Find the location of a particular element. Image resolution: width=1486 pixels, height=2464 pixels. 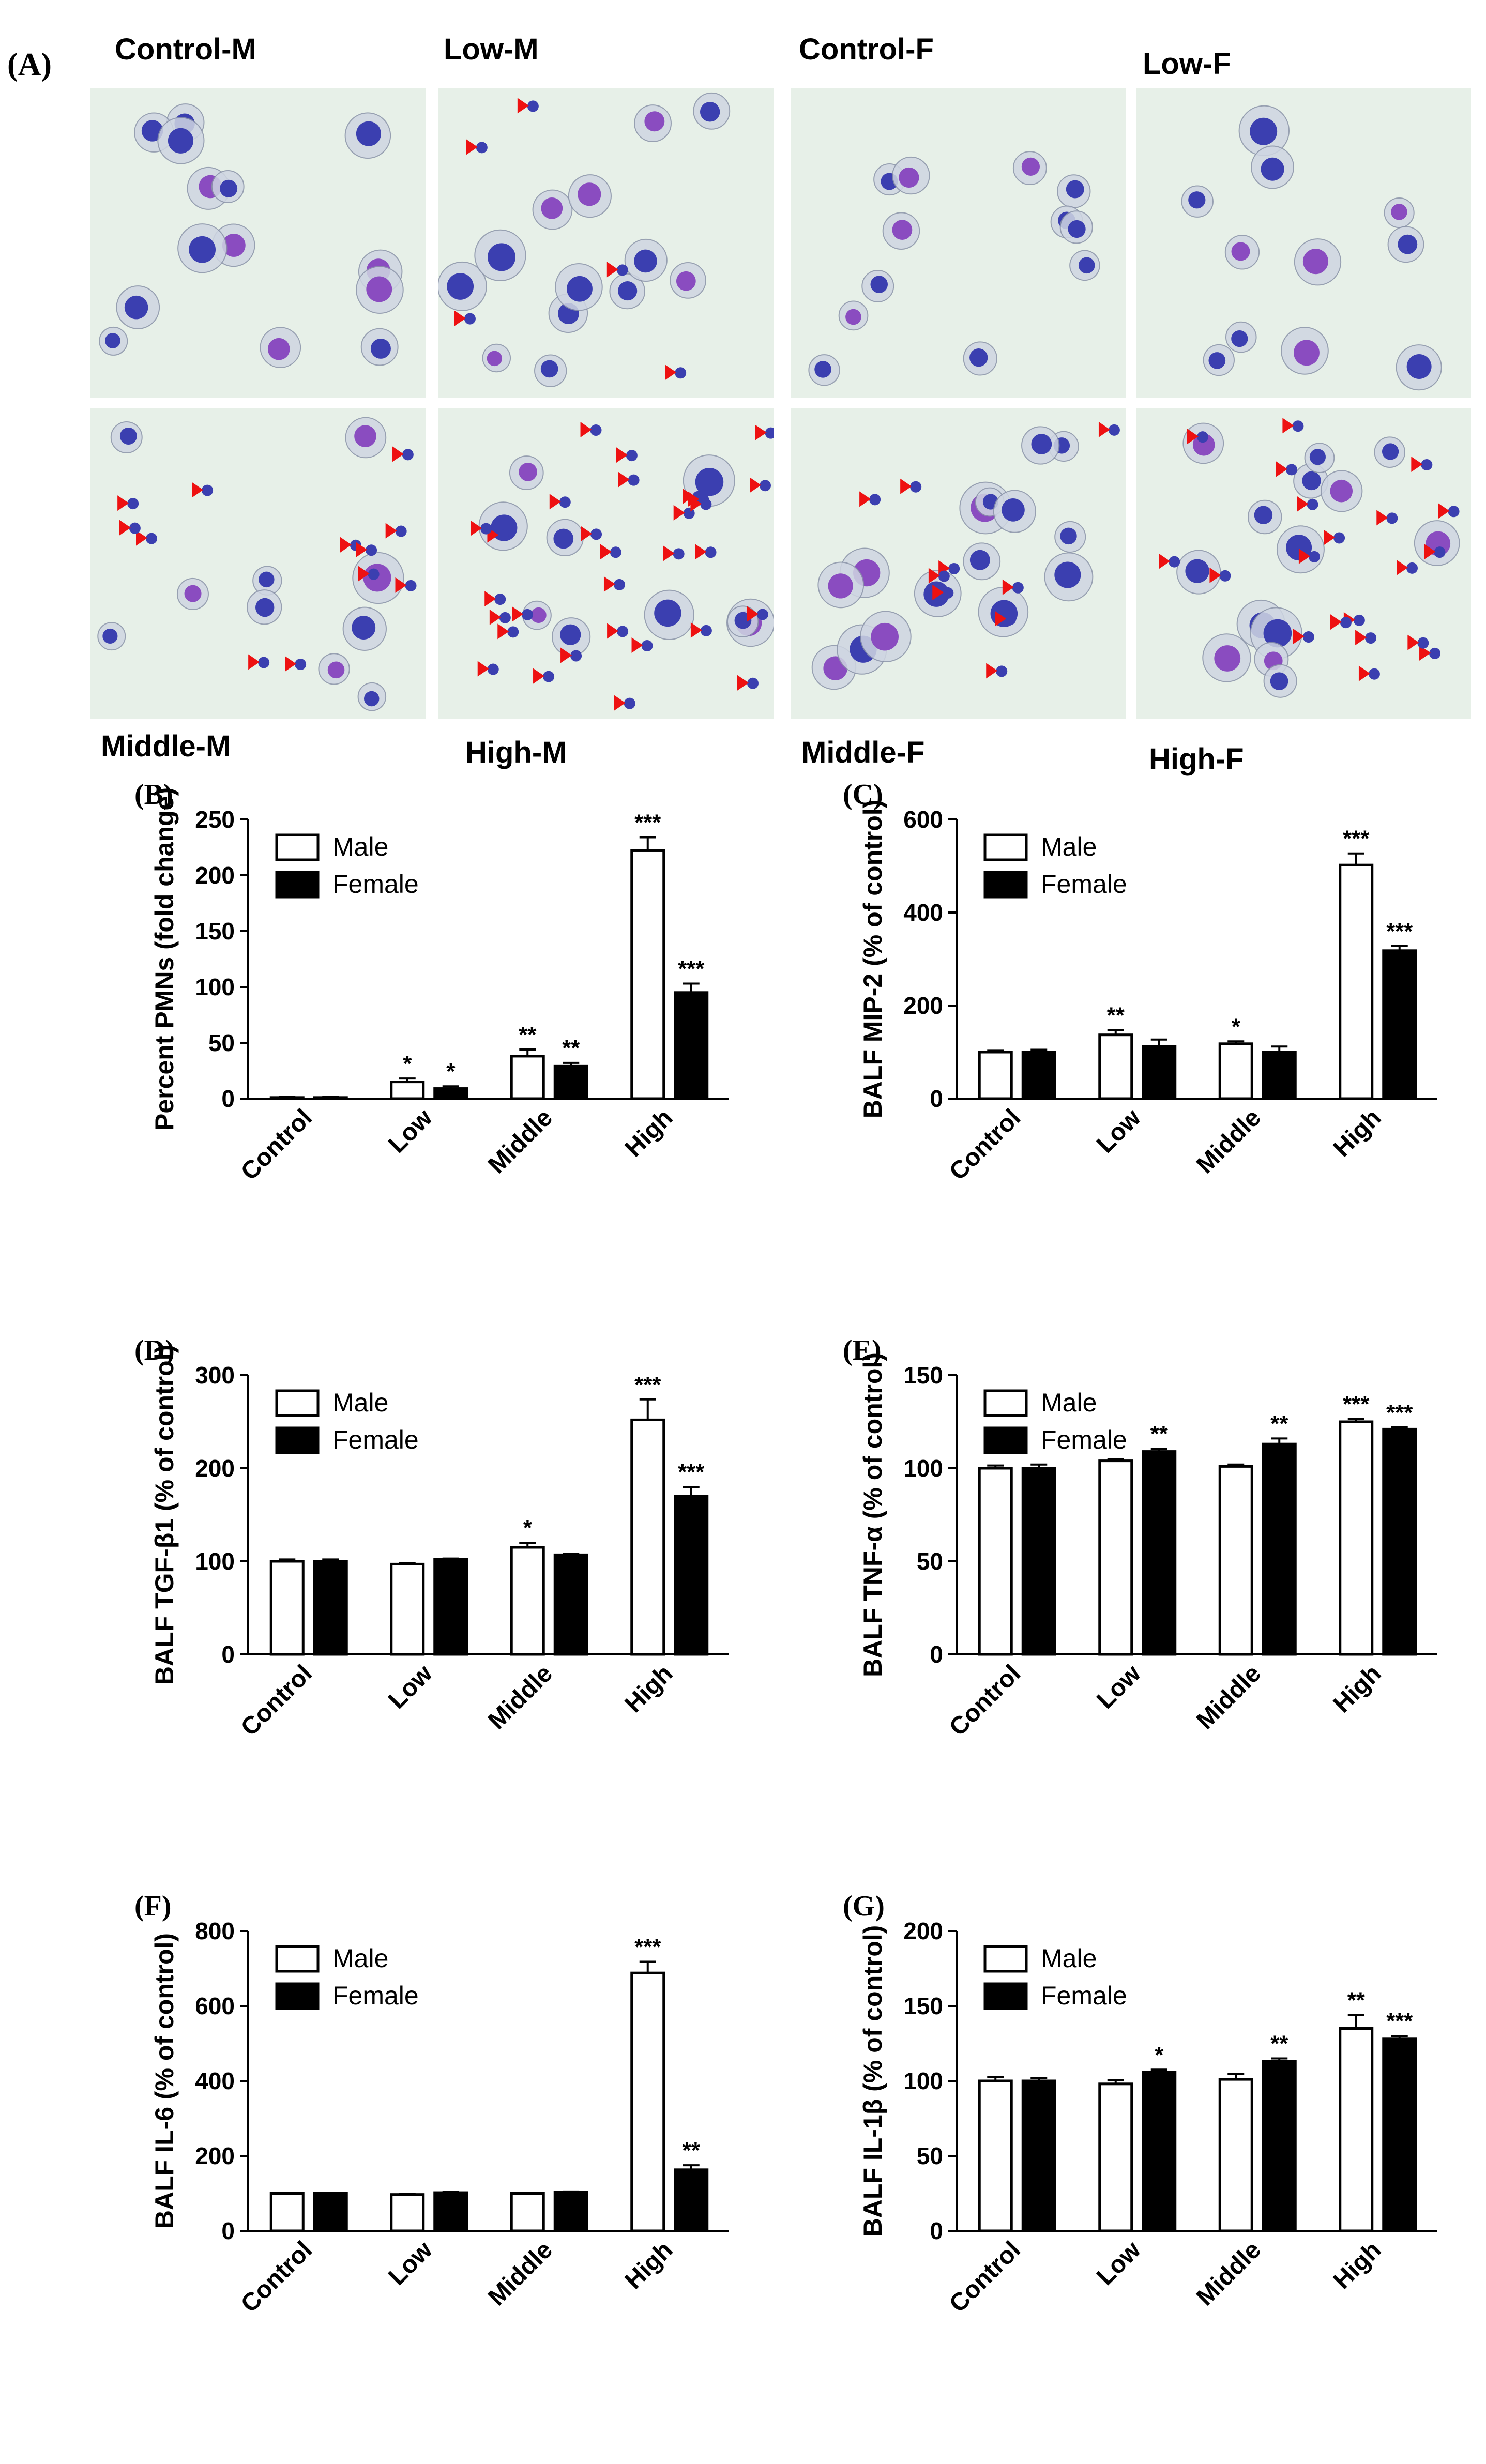

micrograph-low-f is located at coordinates (1303, 243).